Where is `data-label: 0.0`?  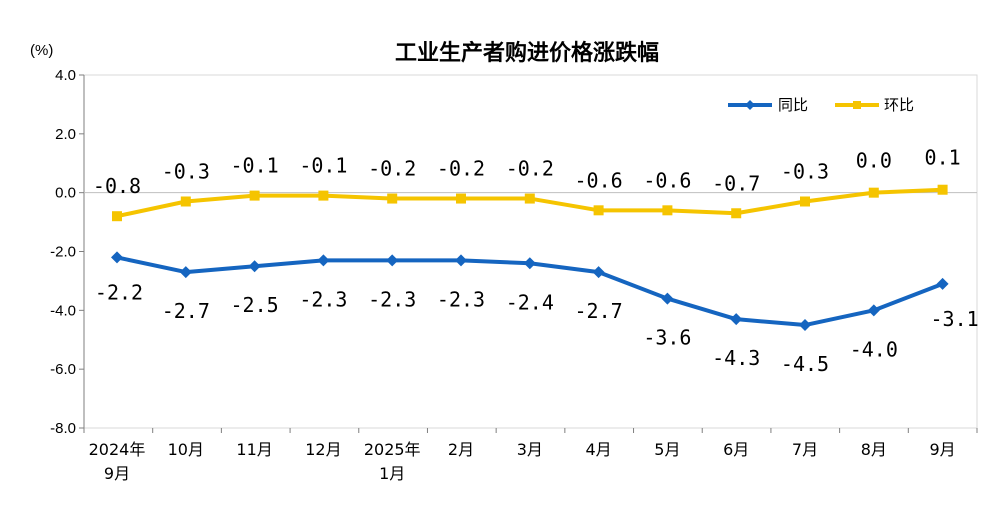 data-label: 0.0 is located at coordinates (874, 161).